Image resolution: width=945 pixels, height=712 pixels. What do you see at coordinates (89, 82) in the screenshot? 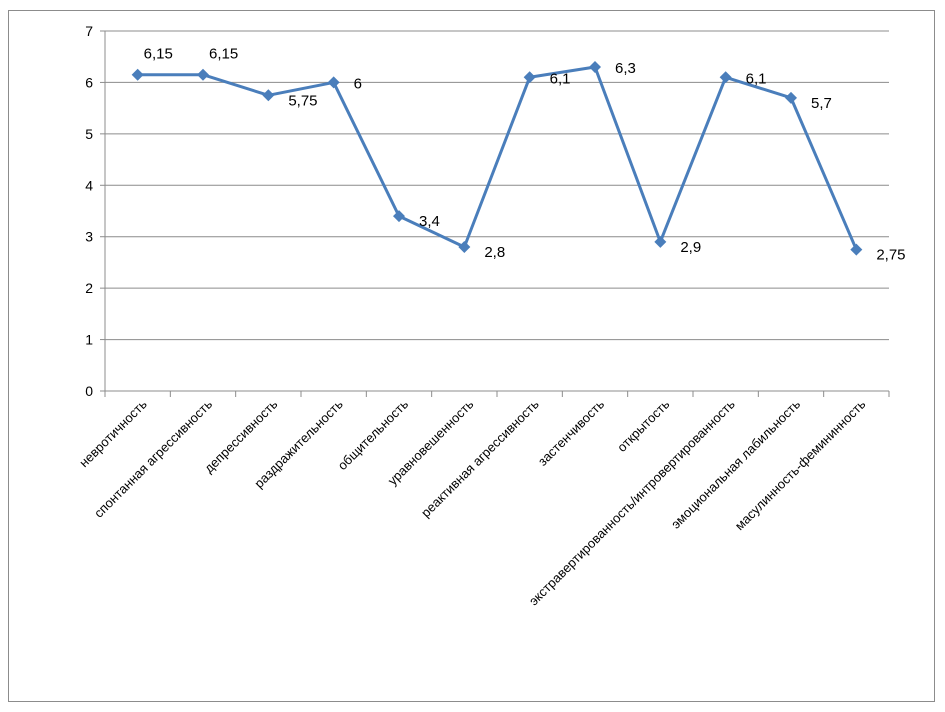
I see `y-tick-label: 6` at bounding box center [89, 82].